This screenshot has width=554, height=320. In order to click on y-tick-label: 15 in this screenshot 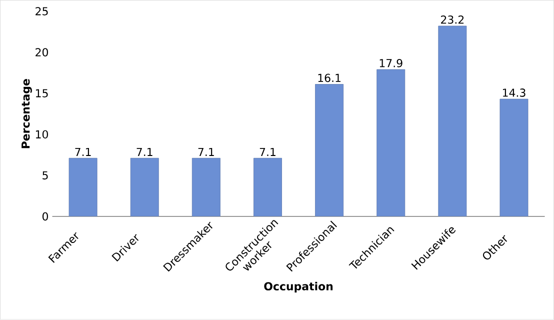, I will do `click(42, 93)`.